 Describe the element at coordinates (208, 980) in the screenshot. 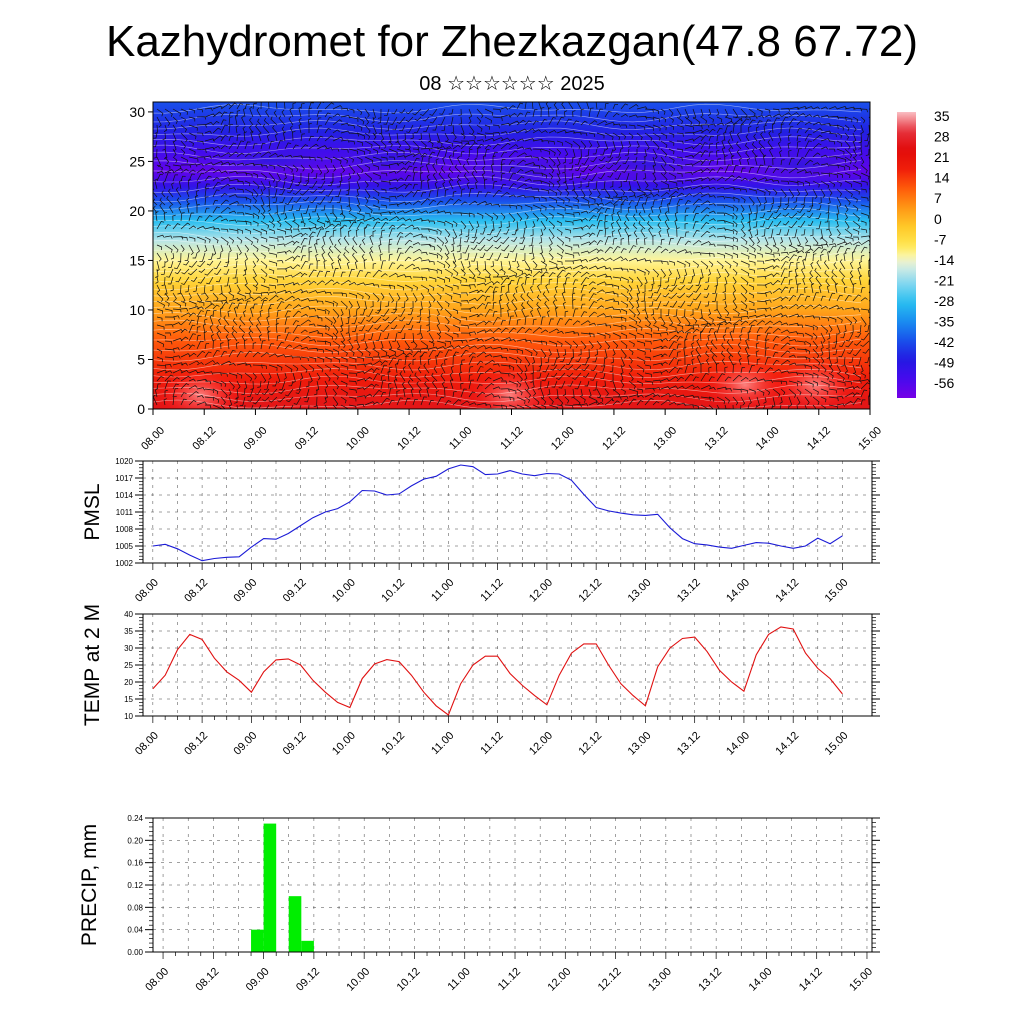

I see `x-tick-label: 08.12` at that location.